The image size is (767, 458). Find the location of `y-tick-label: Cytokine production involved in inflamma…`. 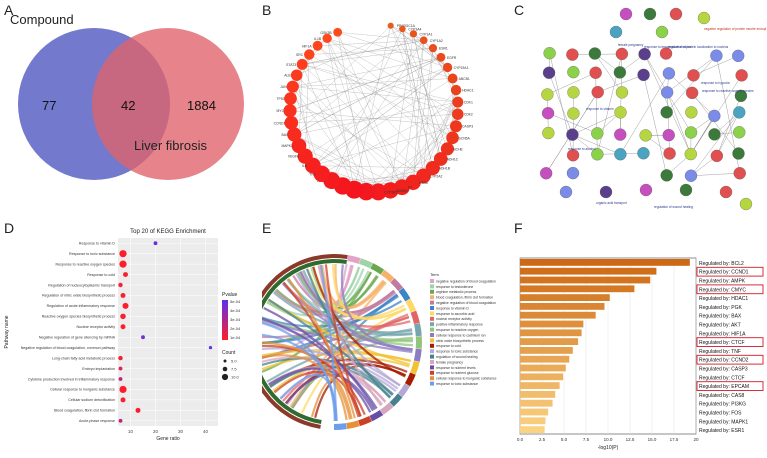

y-tick-label: Cytokine production involved in inflamma… is located at coordinates (71, 379).